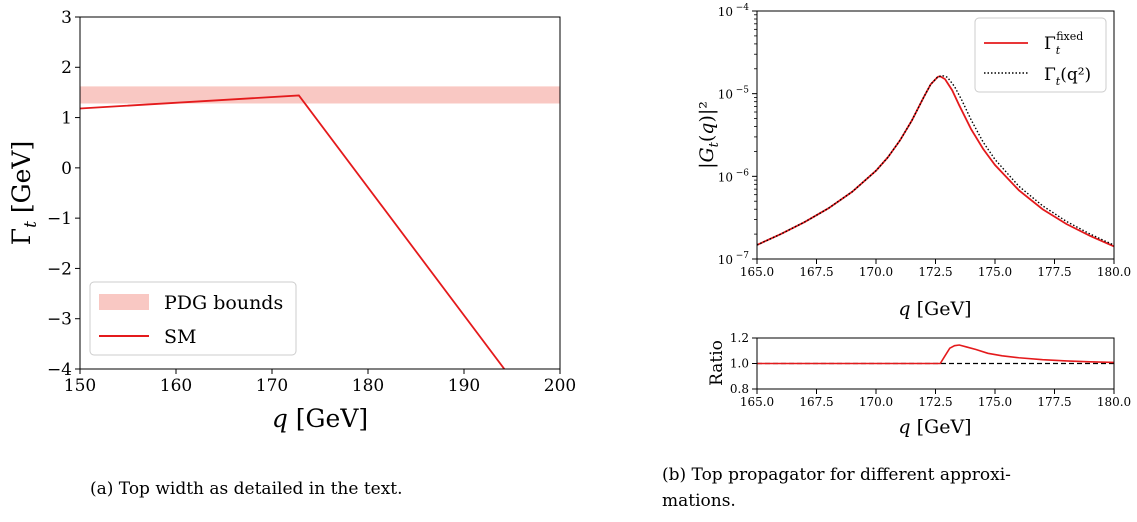  I want to click on a-ytick-label-4: 0, so click(66, 169).